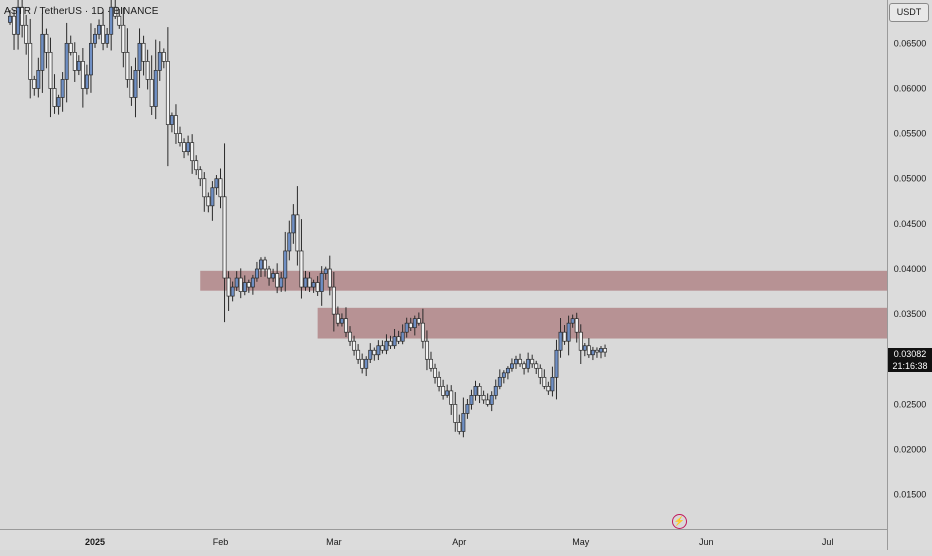 The width and height of the screenshot is (932, 556). Describe the element at coordinates (828, 542) in the screenshot. I see `time-tick-6: Jul` at that location.